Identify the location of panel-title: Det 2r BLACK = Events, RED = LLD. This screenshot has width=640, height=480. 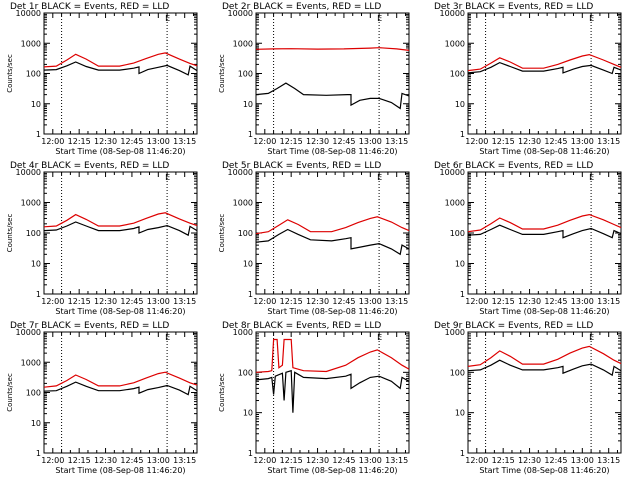
(301, 7).